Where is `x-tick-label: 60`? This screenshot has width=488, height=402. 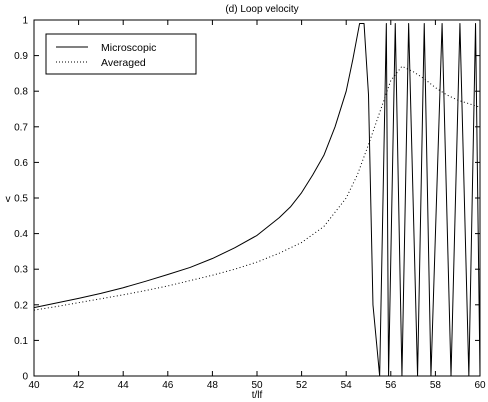
x-tick-label: 60 is located at coordinates (480, 385).